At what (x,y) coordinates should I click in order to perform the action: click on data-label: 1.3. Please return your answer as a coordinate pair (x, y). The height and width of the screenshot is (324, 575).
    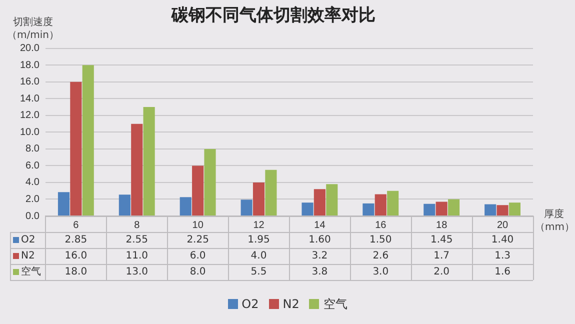
    Looking at the image, I should click on (502, 256).